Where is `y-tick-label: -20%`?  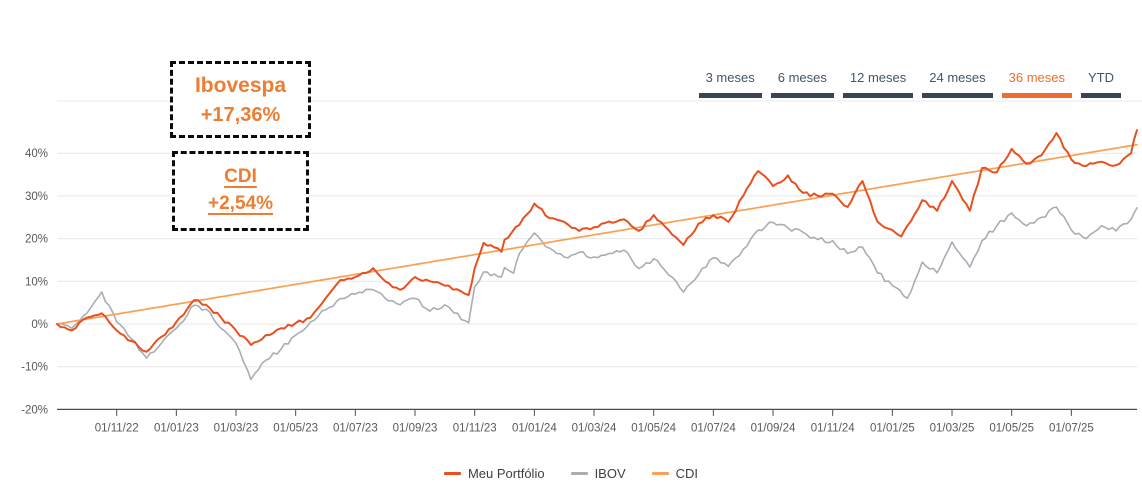 y-tick-label: -20% is located at coordinates (34, 410).